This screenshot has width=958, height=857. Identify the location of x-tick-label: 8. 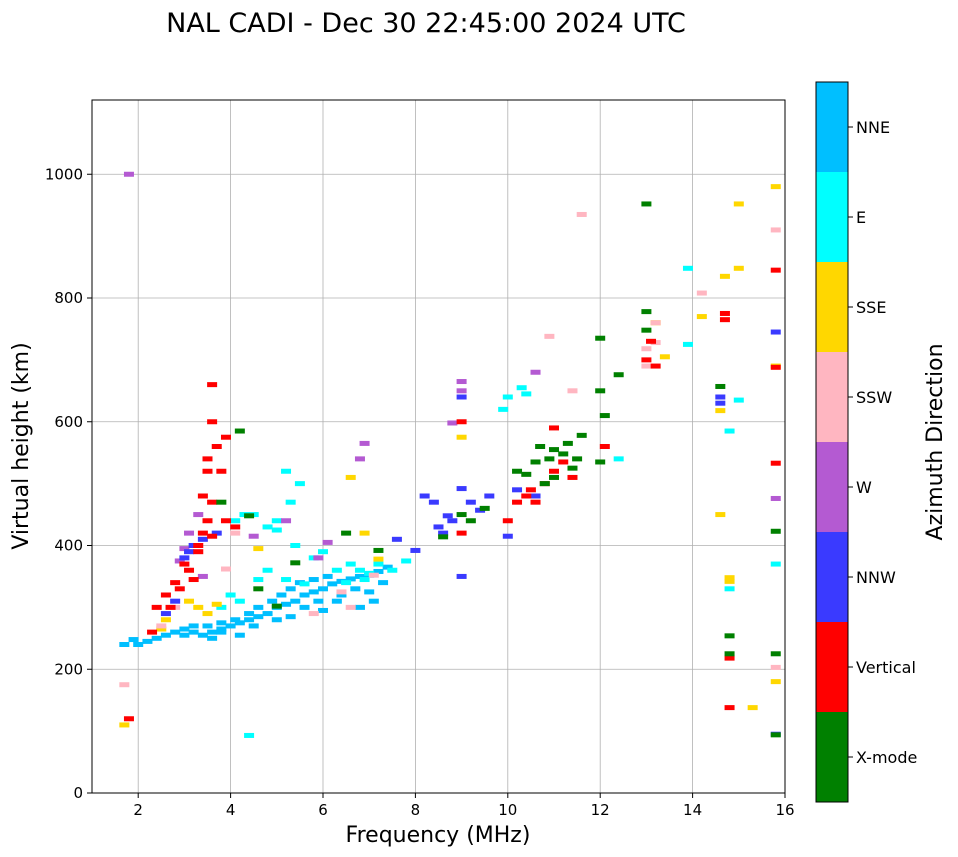
(416, 810).